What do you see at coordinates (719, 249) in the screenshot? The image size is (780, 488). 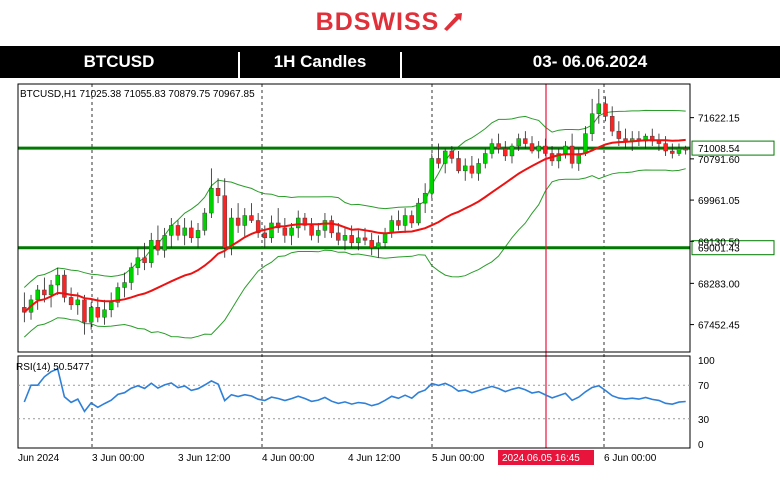 I see `level-label: 69001.43` at bounding box center [719, 249].